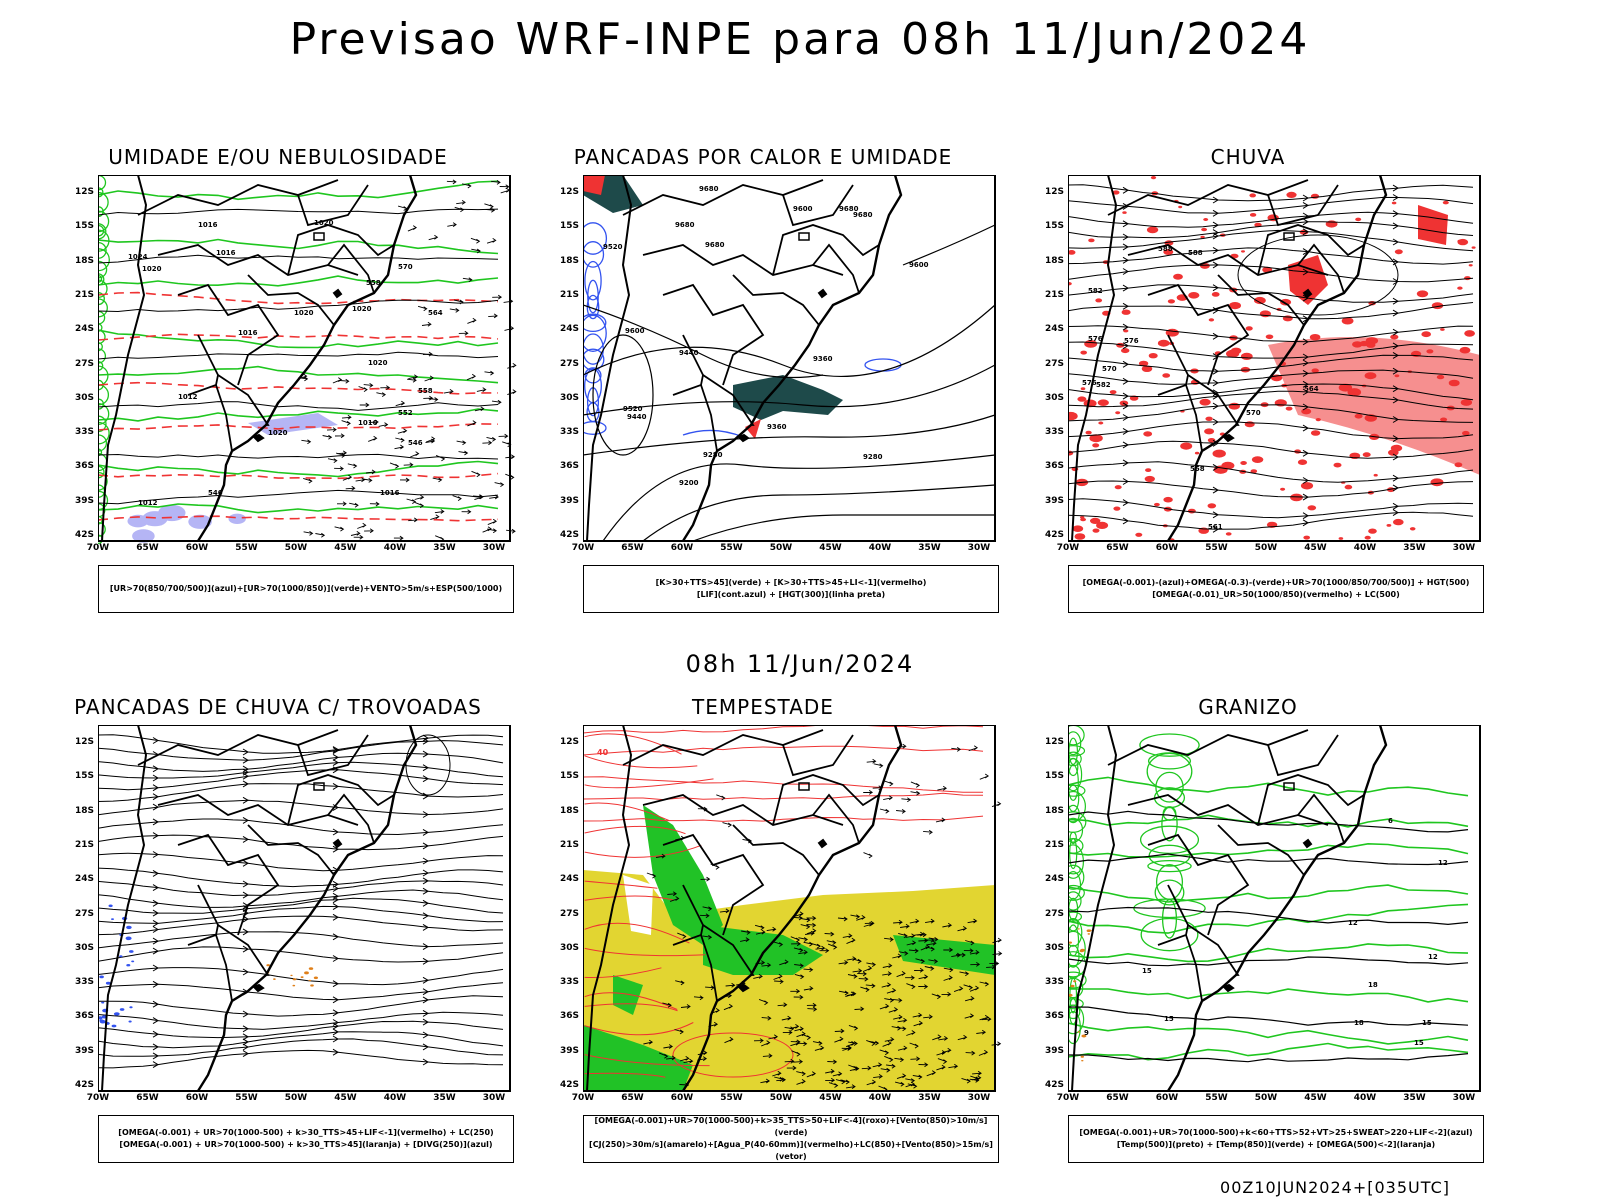  What do you see at coordinates (1228, 988) in the screenshot?
I see `reservoir-mark` at bounding box center [1228, 988].